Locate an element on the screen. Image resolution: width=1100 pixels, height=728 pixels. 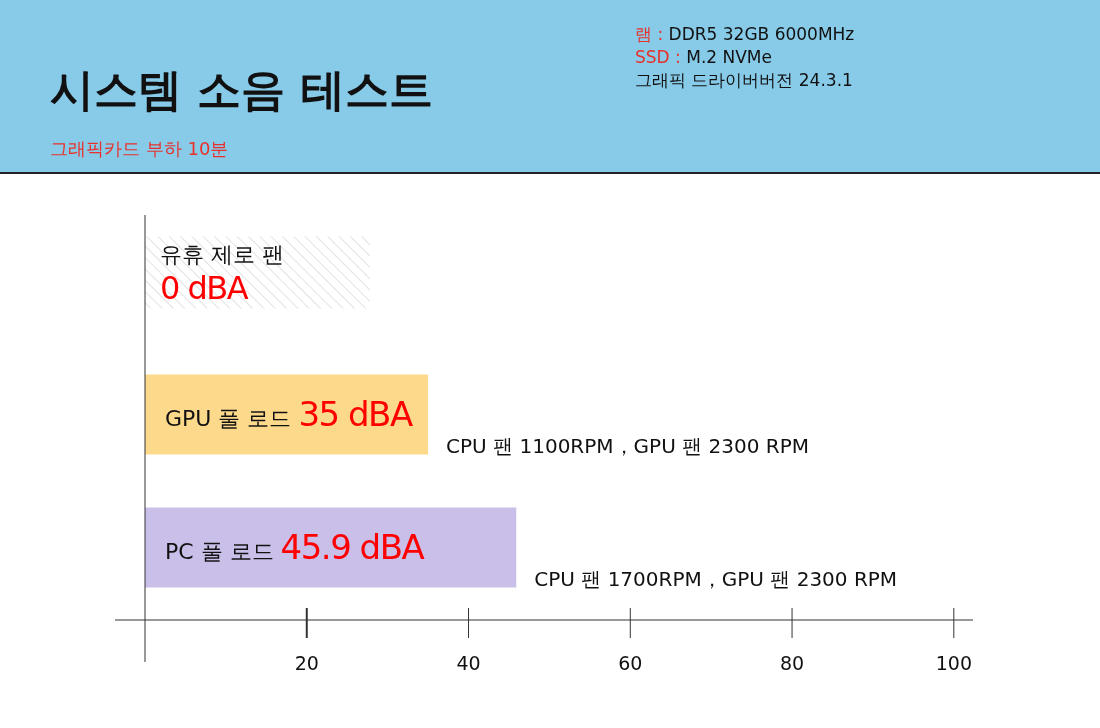
x-tick-label: 80 is located at coordinates (792, 663).